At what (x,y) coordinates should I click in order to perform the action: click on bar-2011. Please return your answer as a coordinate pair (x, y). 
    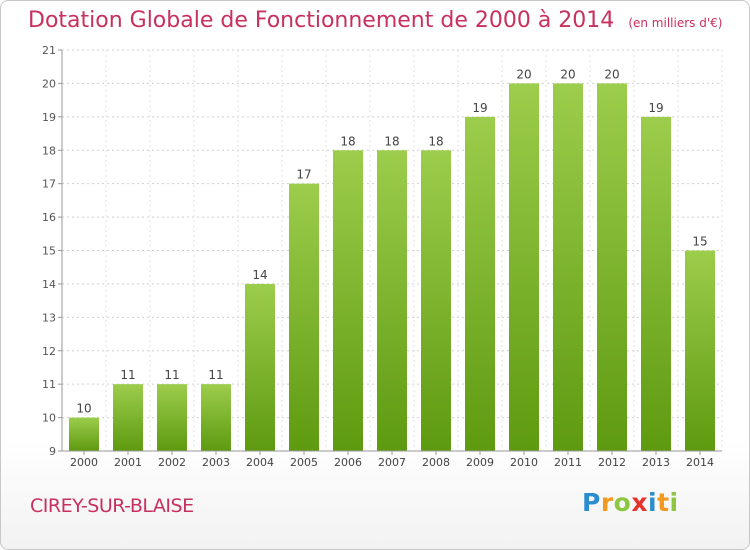
    Looking at the image, I should click on (568, 267).